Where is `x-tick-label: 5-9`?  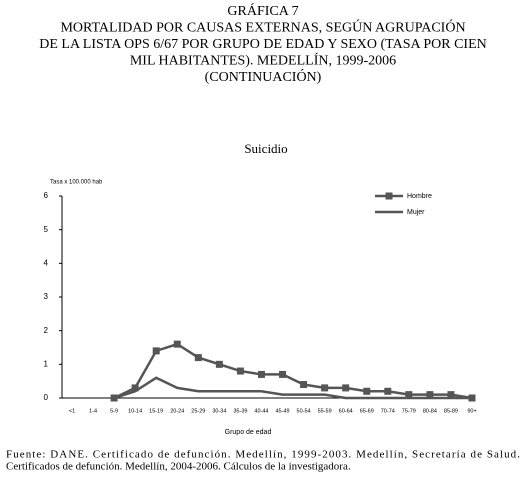
x-tick-label: 5-9 is located at coordinates (114, 411).